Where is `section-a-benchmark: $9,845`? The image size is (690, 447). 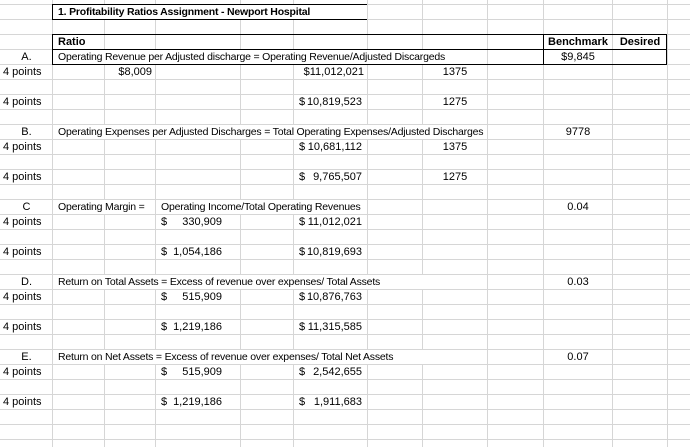
section-a-benchmark: $9,845 is located at coordinates (578, 57).